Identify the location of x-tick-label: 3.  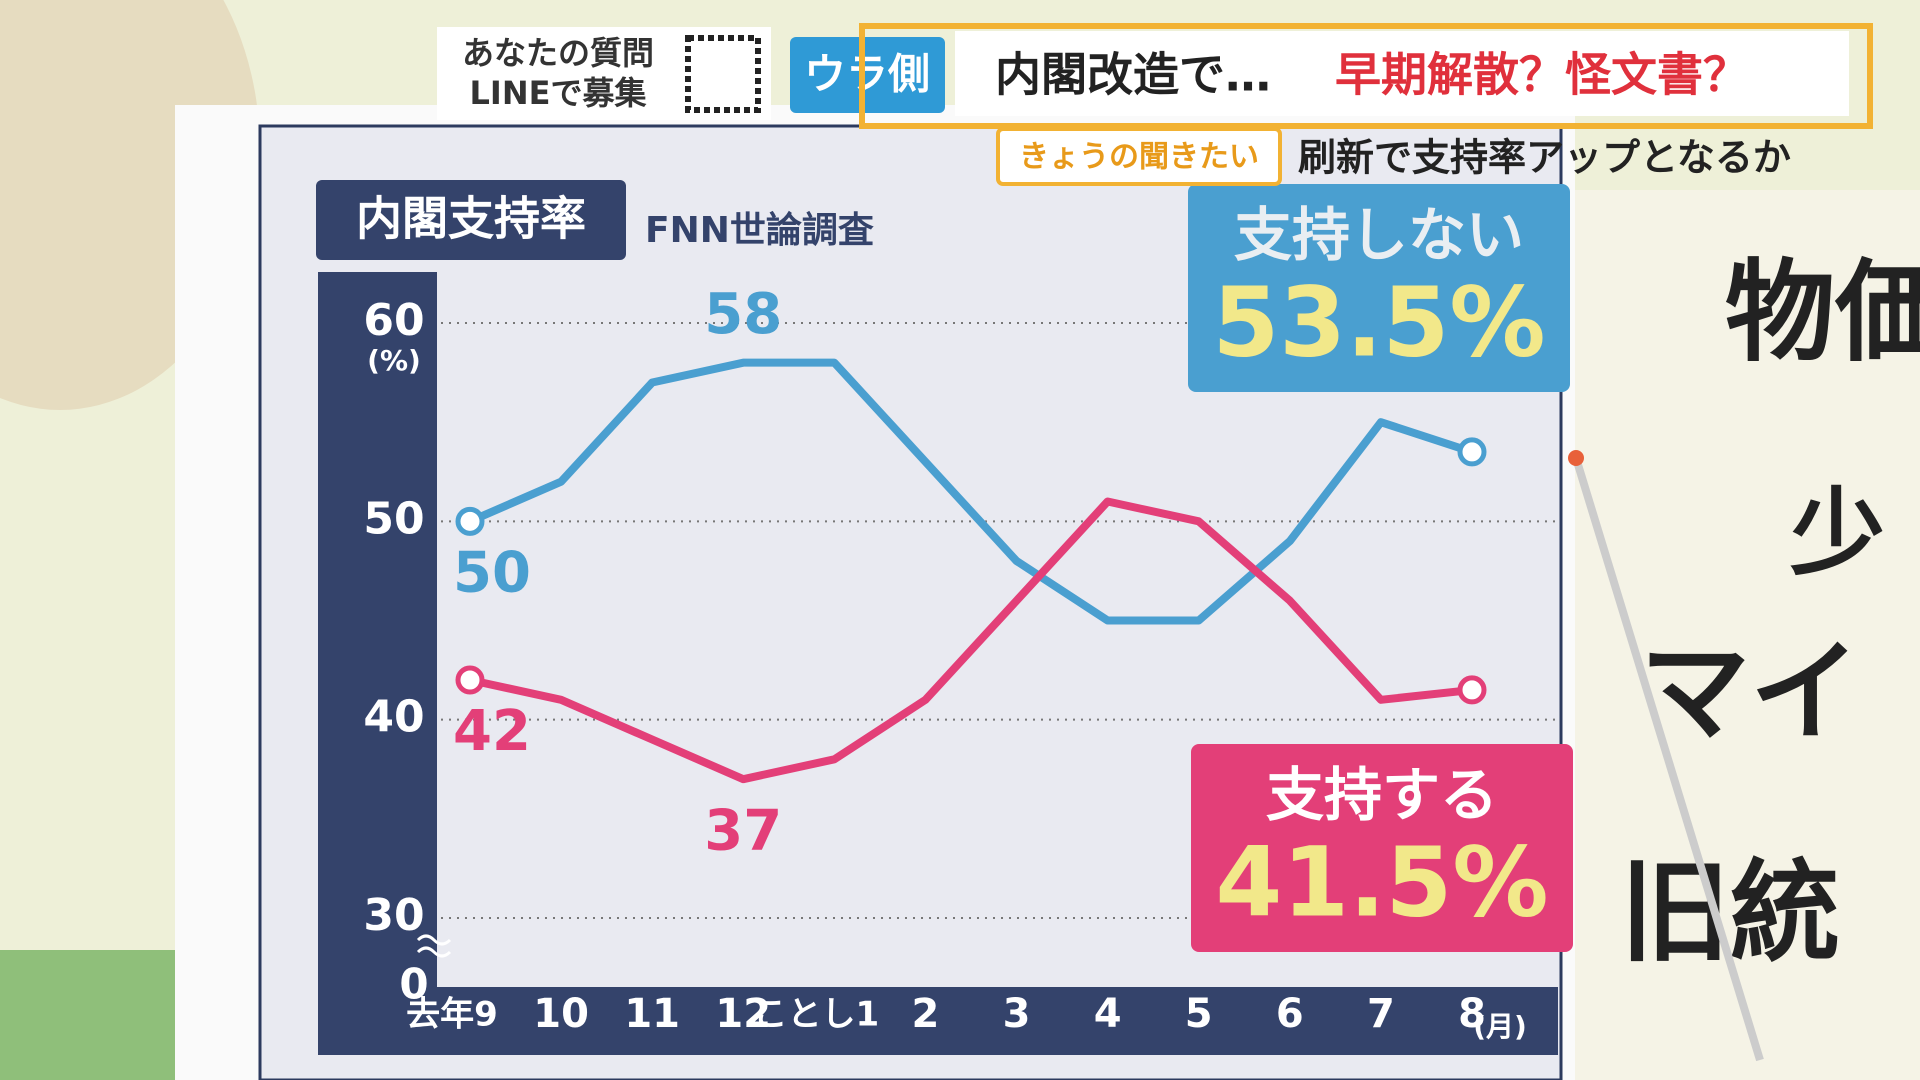
(1017, 1014).